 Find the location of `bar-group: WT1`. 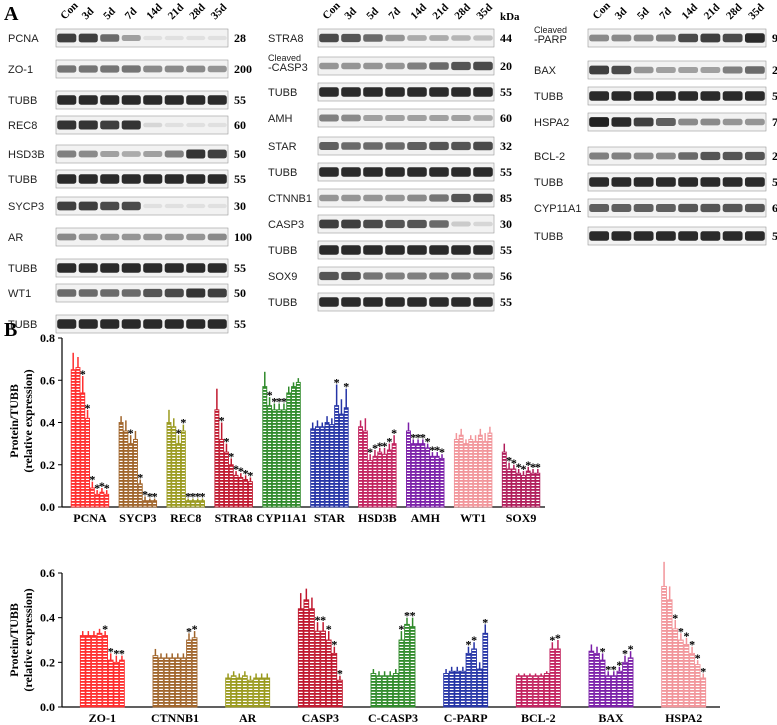

bar-group: WT1 is located at coordinates (473, 475).